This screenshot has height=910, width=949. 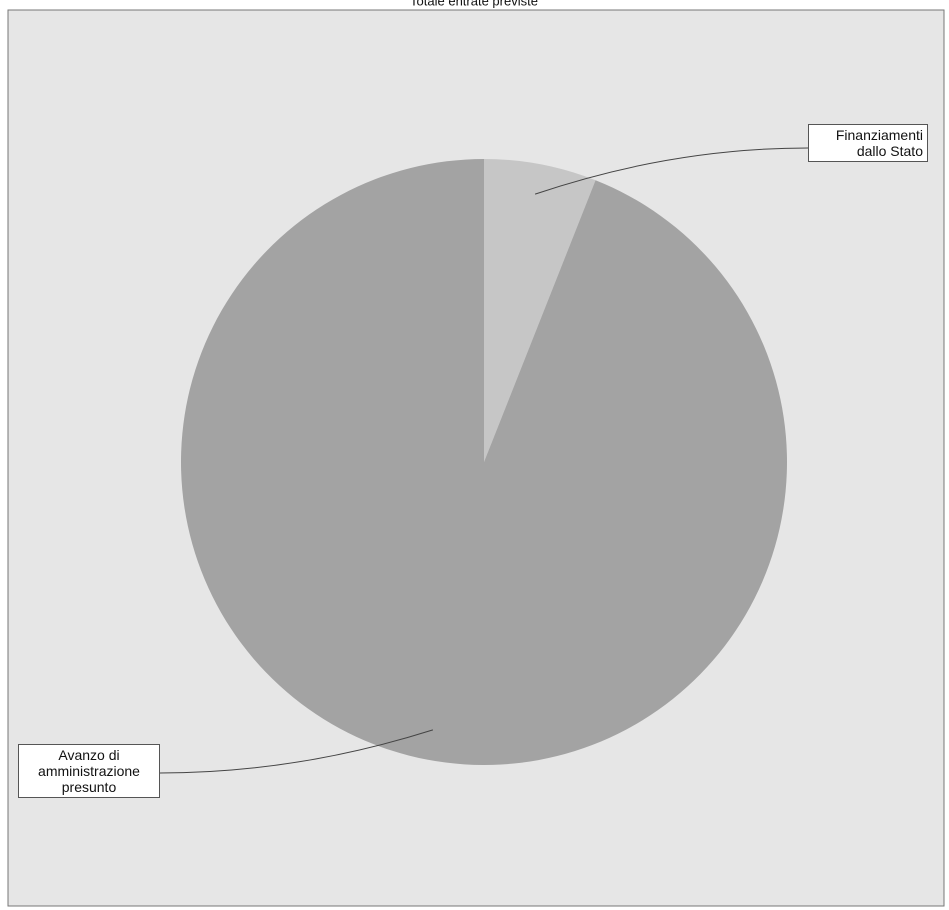 What do you see at coordinates (868, 143) in the screenshot?
I see `slice-label: Finanziamenti dallo Stato` at bounding box center [868, 143].